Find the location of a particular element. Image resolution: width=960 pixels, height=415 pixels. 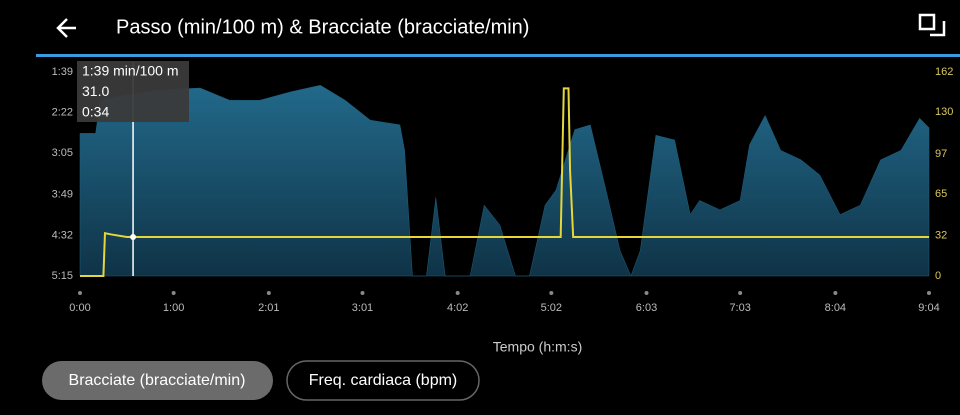

x-tick-label: 3:01 is located at coordinates (362, 308).